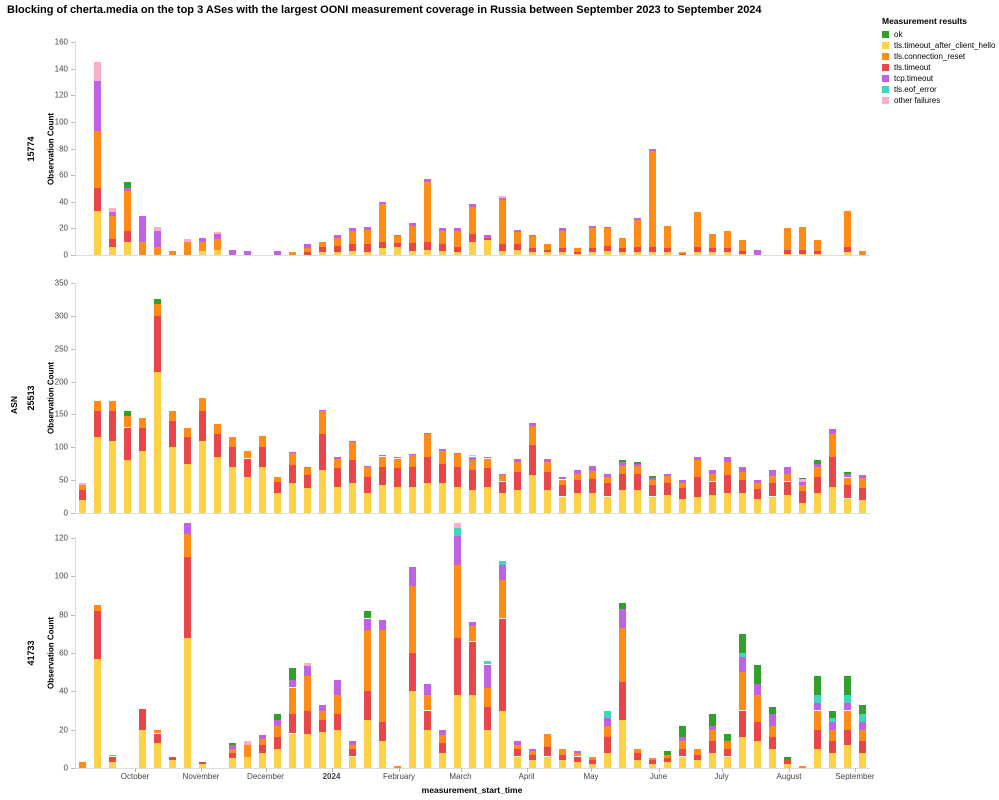 Image resolution: width=999 pixels, height=800 pixels. I want to click on legend-item: tls.eof_error, so click(940, 89).